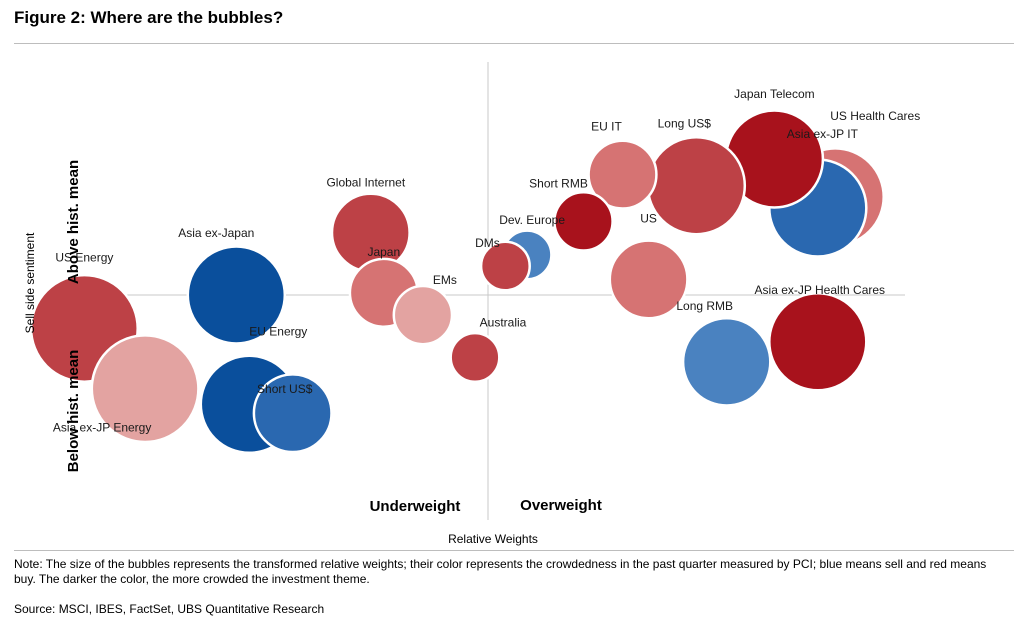 The image size is (1024, 631). I want to click on bubble-label-long-us: Long US$, so click(685, 124).